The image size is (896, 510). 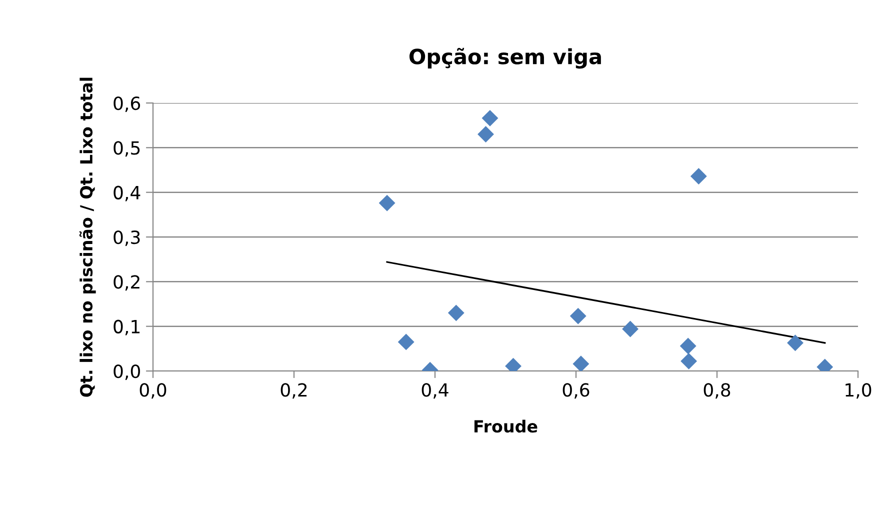 What do you see at coordinates (859, 391) in the screenshot?
I see `x-tick-label: 1,0` at bounding box center [859, 391].